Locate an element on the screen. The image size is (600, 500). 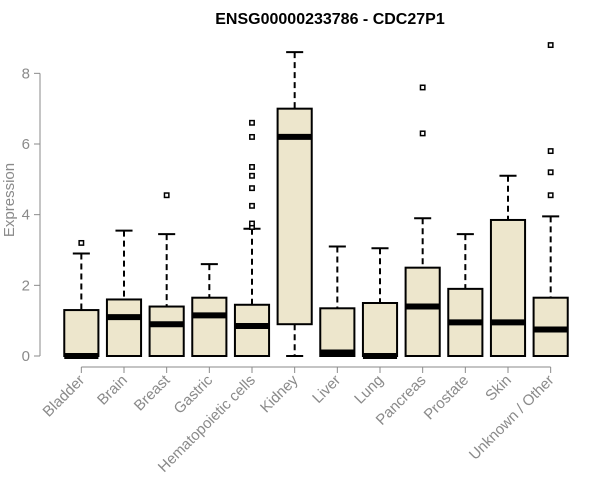
box-bladder is located at coordinates (81, 299).